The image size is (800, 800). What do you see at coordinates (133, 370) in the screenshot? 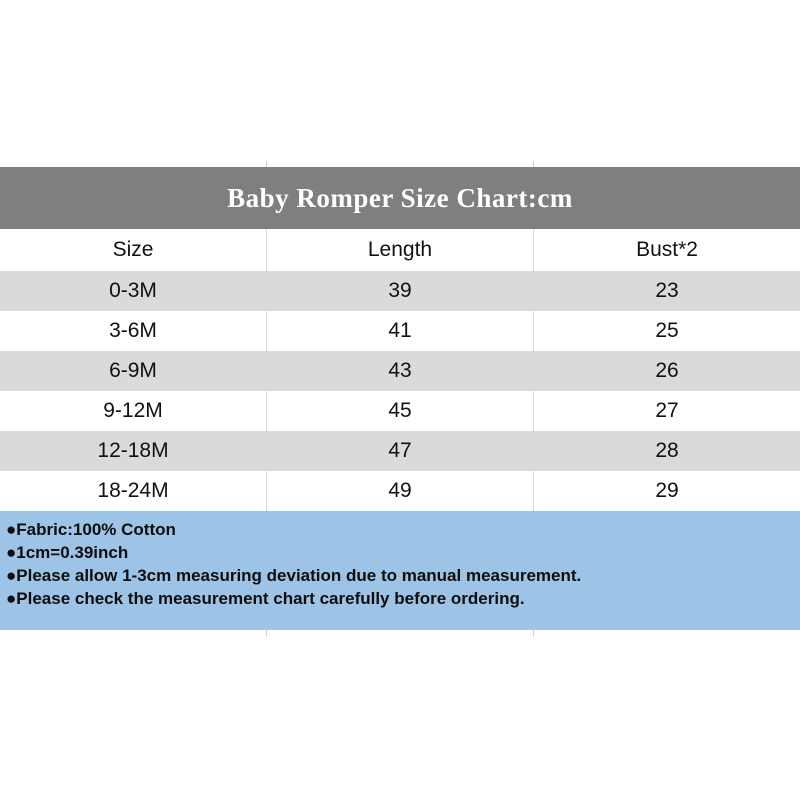
I see `size-cell: 6-9M` at bounding box center [133, 370].